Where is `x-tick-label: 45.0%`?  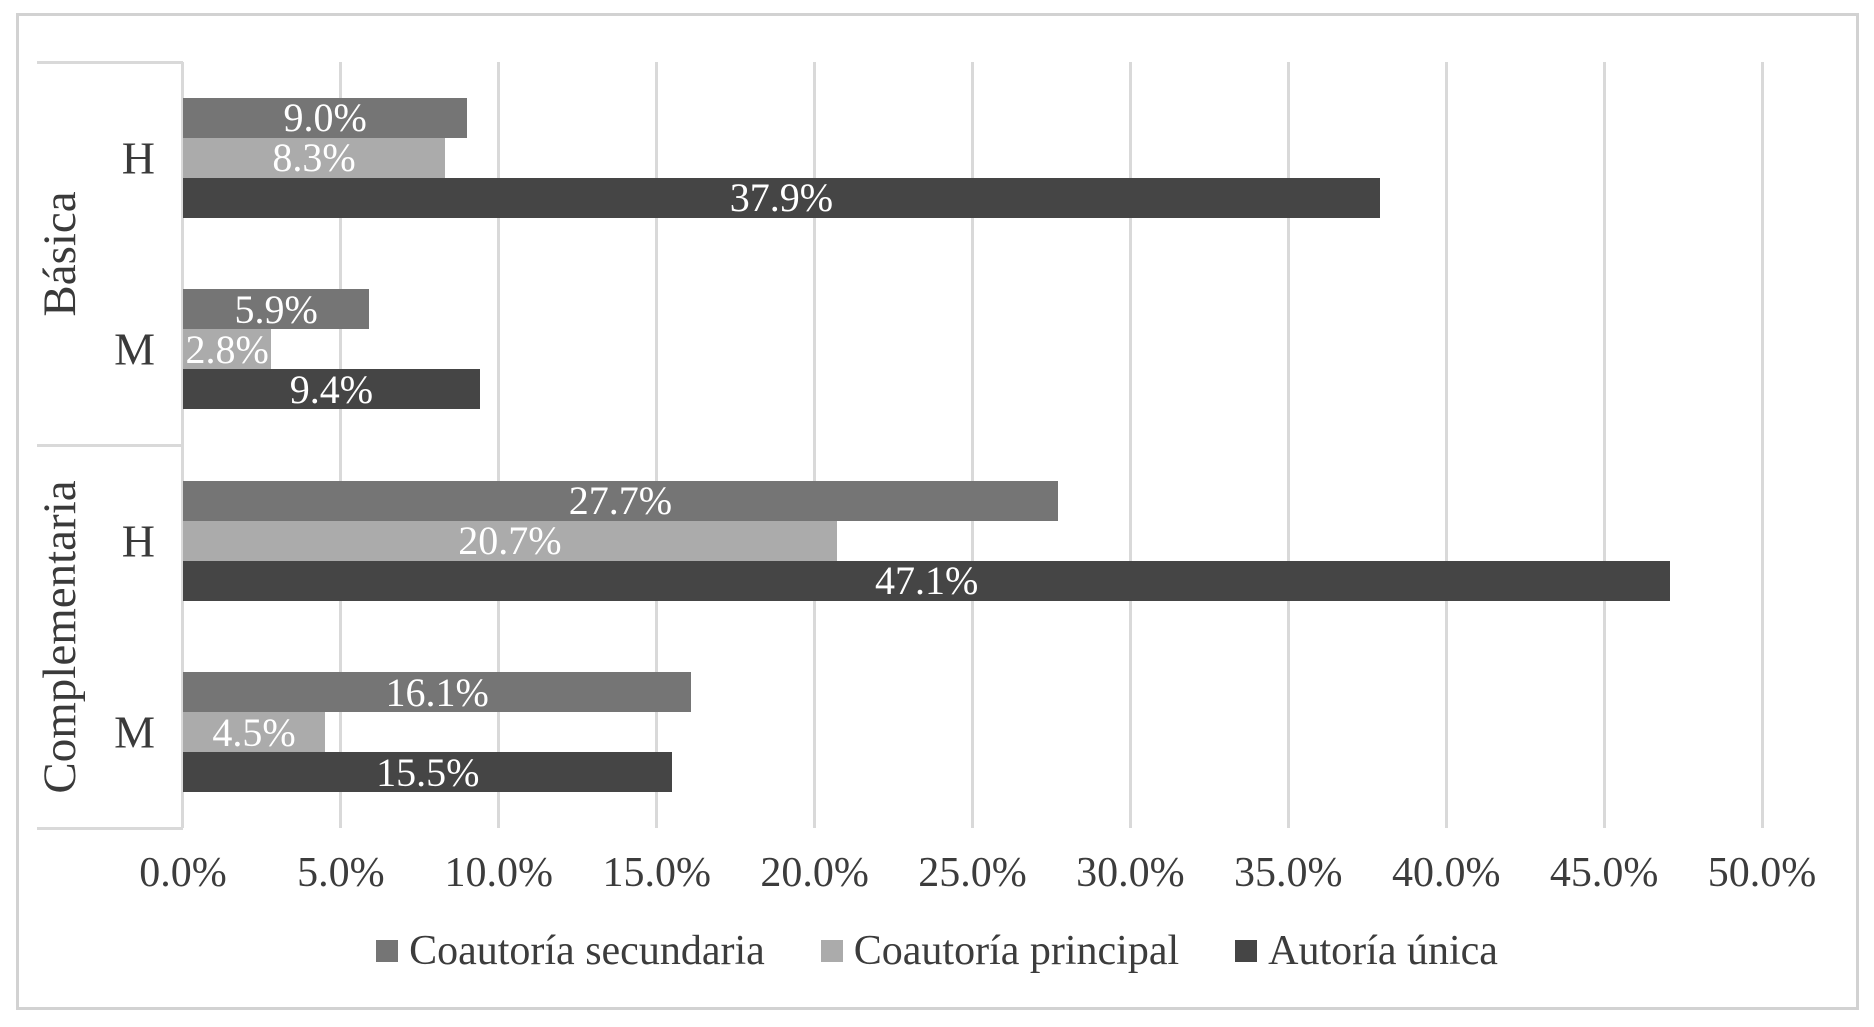
x-tick-label: 45.0% is located at coordinates (1604, 873).